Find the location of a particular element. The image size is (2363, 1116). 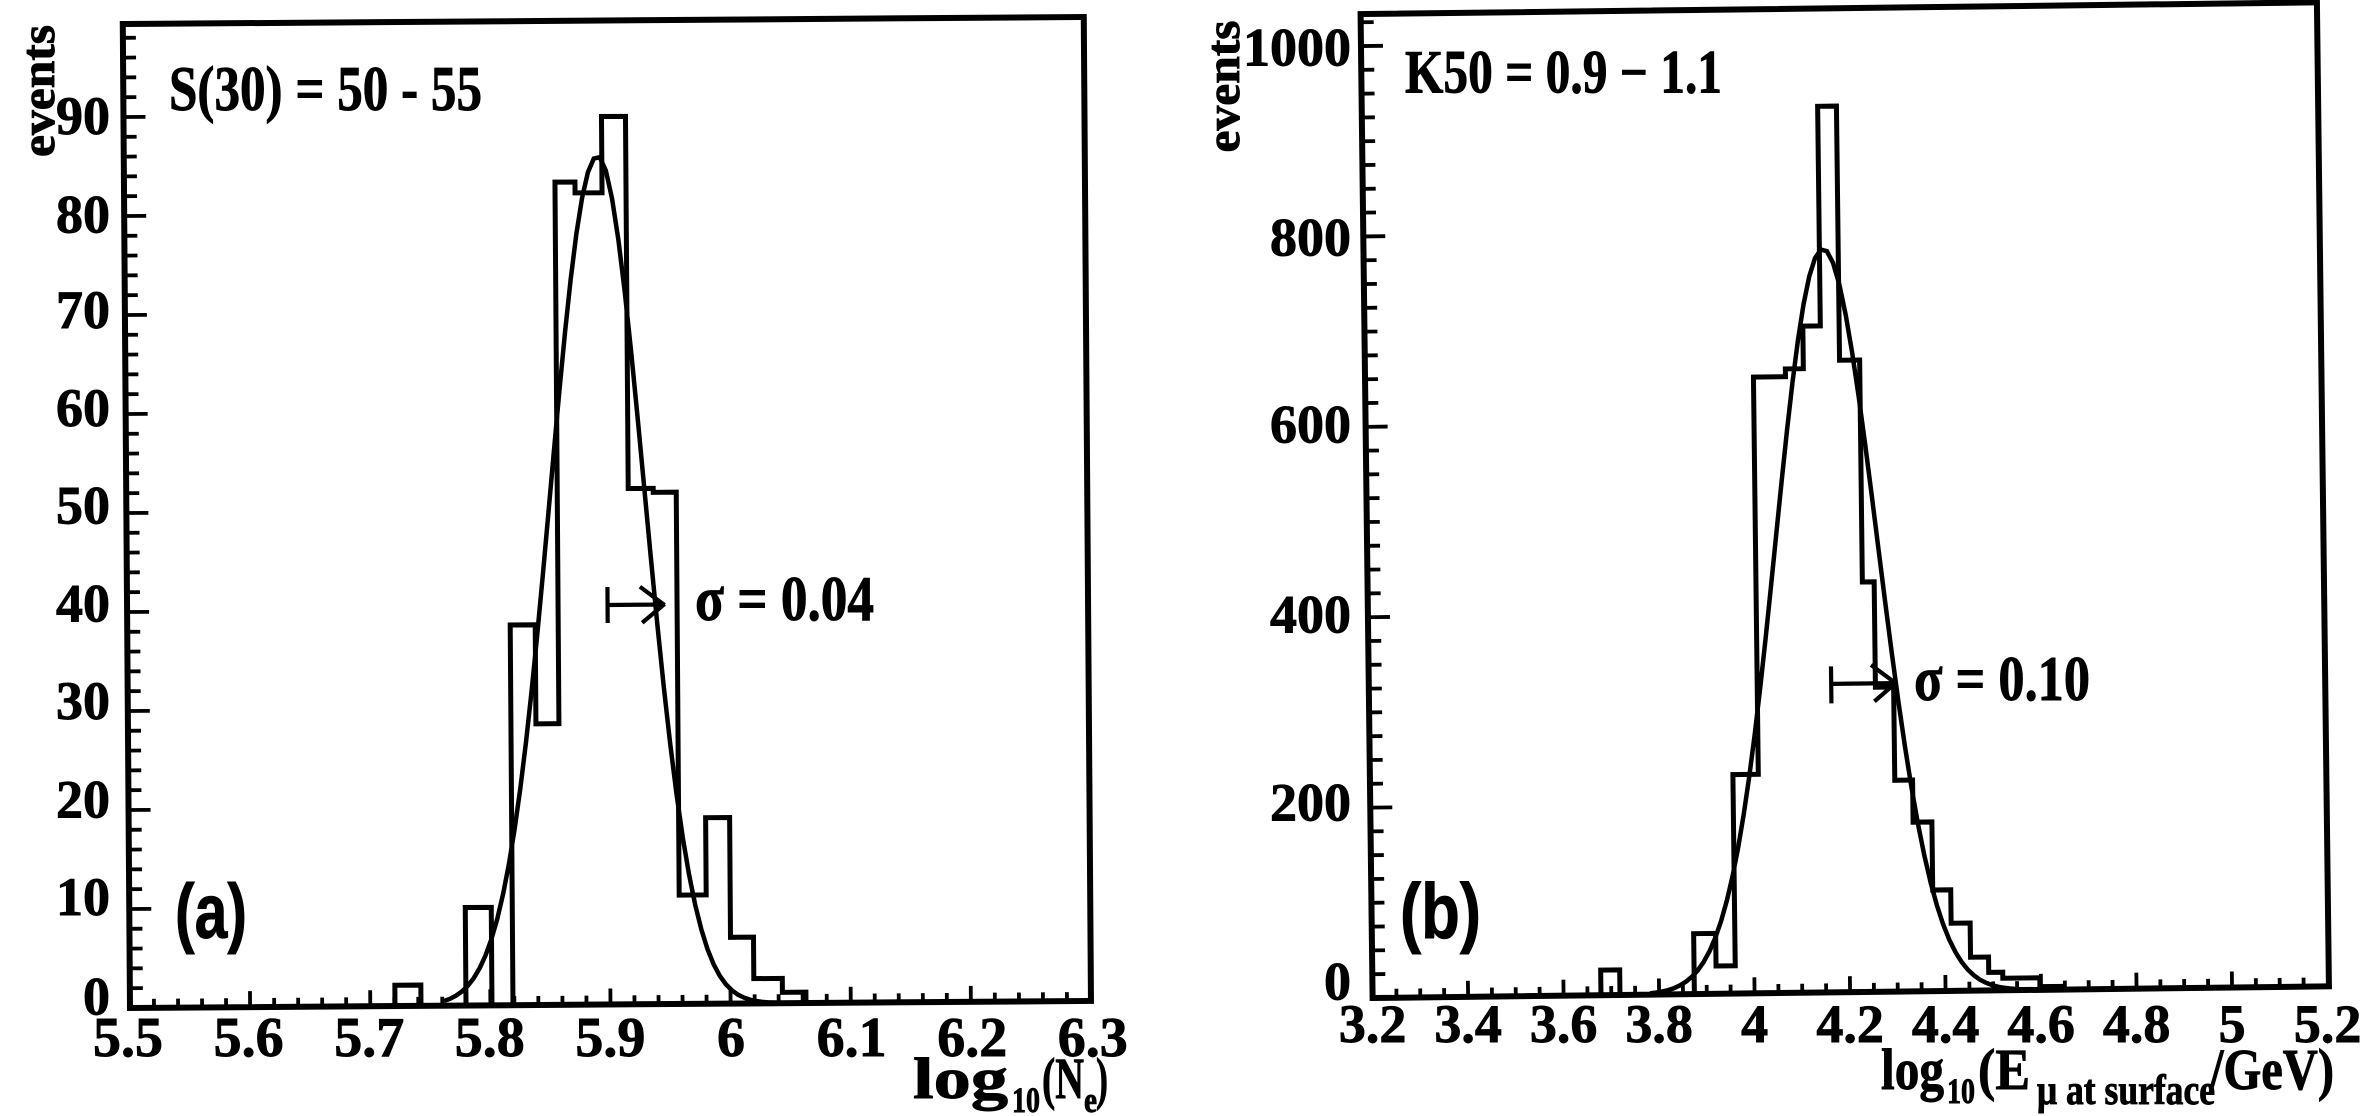

svg-text: 1000 is located at coordinates (1297, 48).